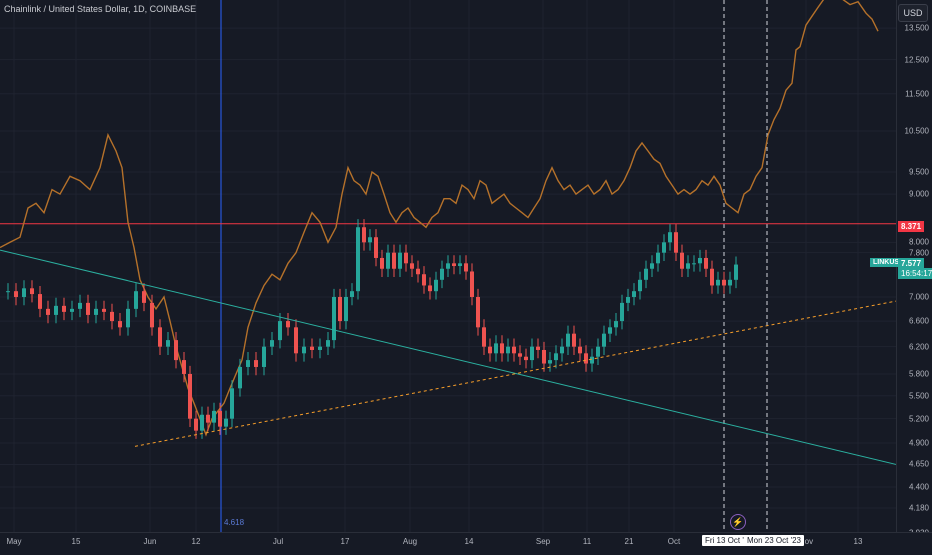 This screenshot has height=555, width=932. I want to click on time-tick-label: 12, so click(196, 541).